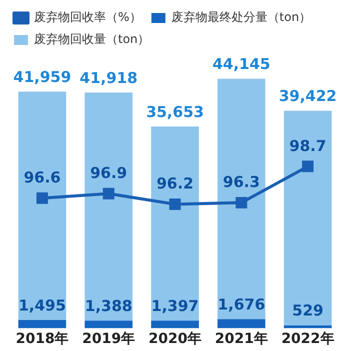  Describe the element at coordinates (241, 339) in the screenshot. I see `x-tick-label: 2021年` at that location.